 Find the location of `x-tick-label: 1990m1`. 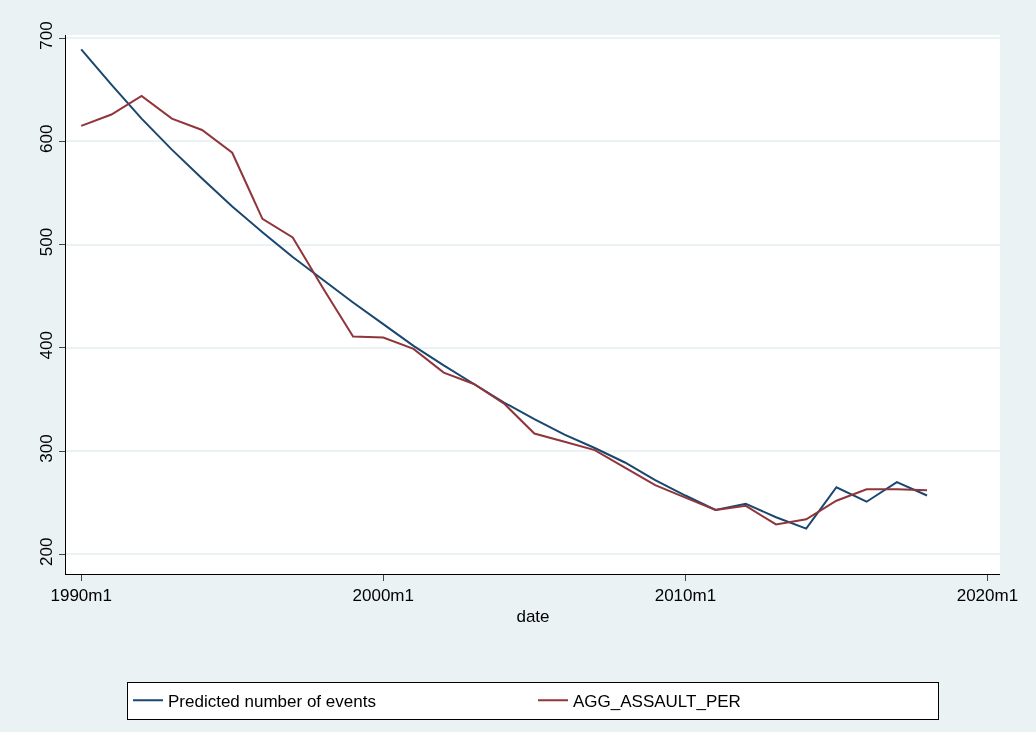

x-tick-label: 1990m1 is located at coordinates (81, 596).